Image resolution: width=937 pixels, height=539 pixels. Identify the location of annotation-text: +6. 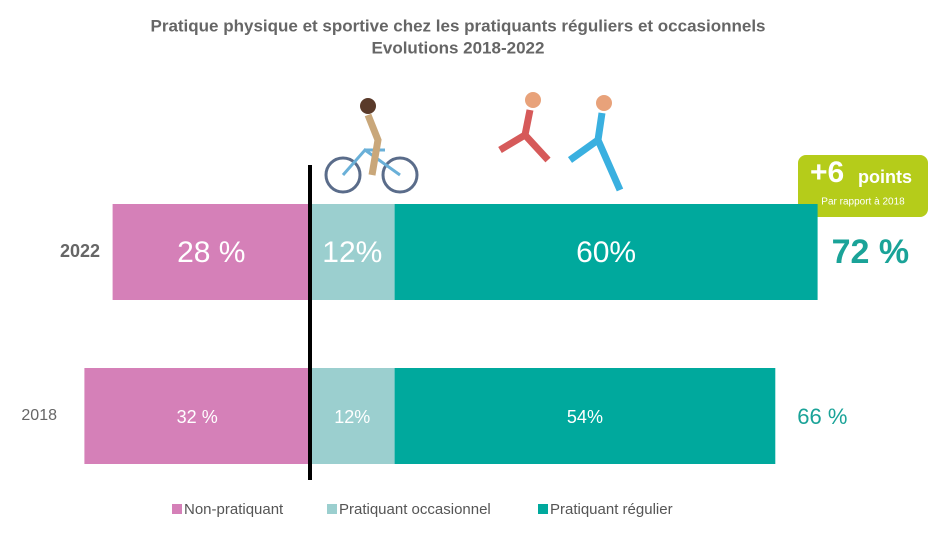
(827, 172).